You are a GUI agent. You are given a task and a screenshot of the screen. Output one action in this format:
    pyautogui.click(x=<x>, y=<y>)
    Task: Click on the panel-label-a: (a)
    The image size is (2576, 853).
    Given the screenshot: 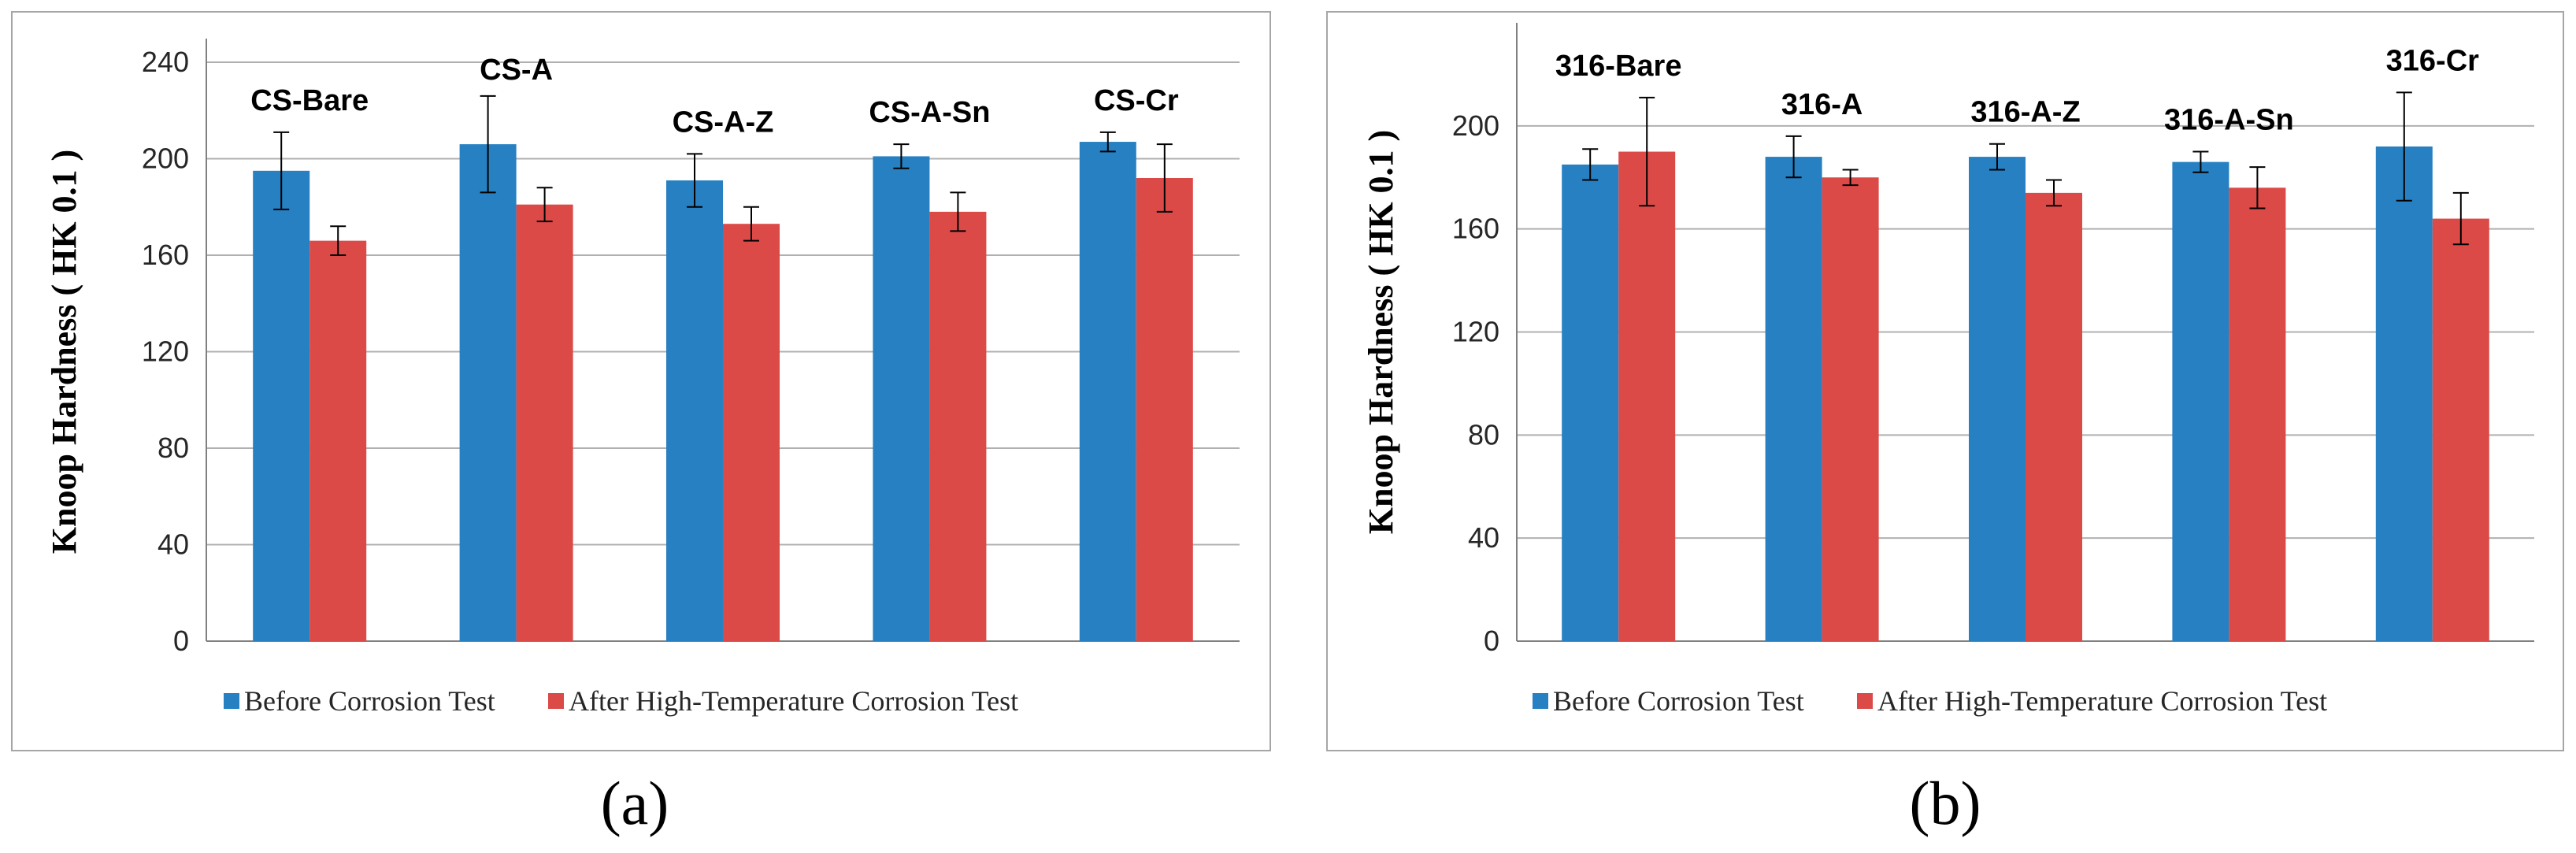 What is the action you would take?
    pyautogui.click(x=634, y=803)
    